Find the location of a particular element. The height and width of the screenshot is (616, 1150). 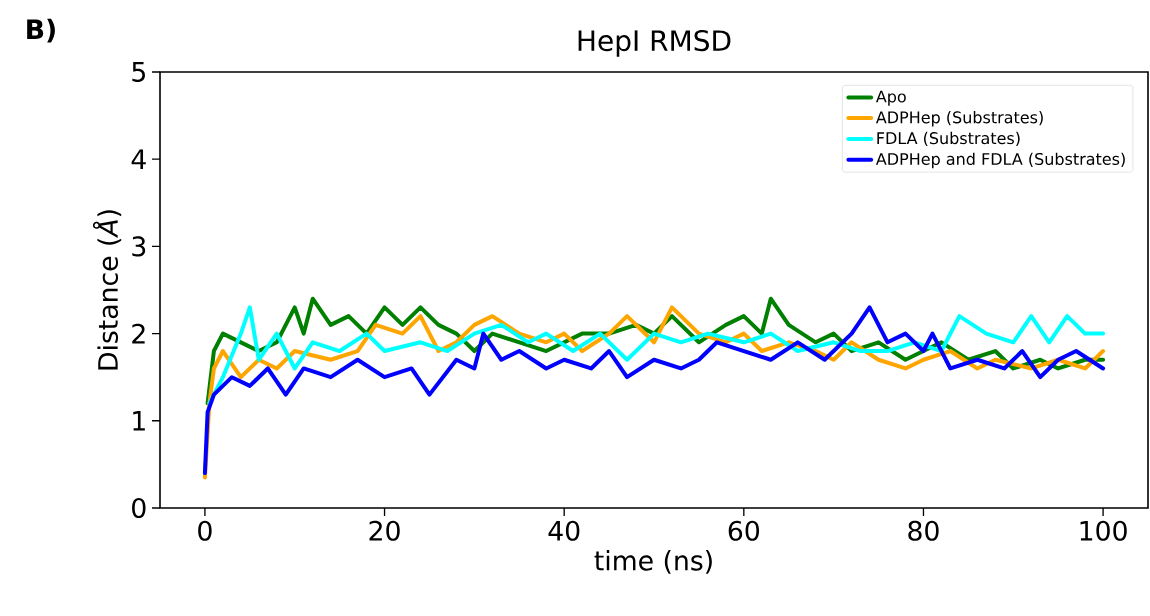

y-tick-label: 2 is located at coordinates (138, 333).